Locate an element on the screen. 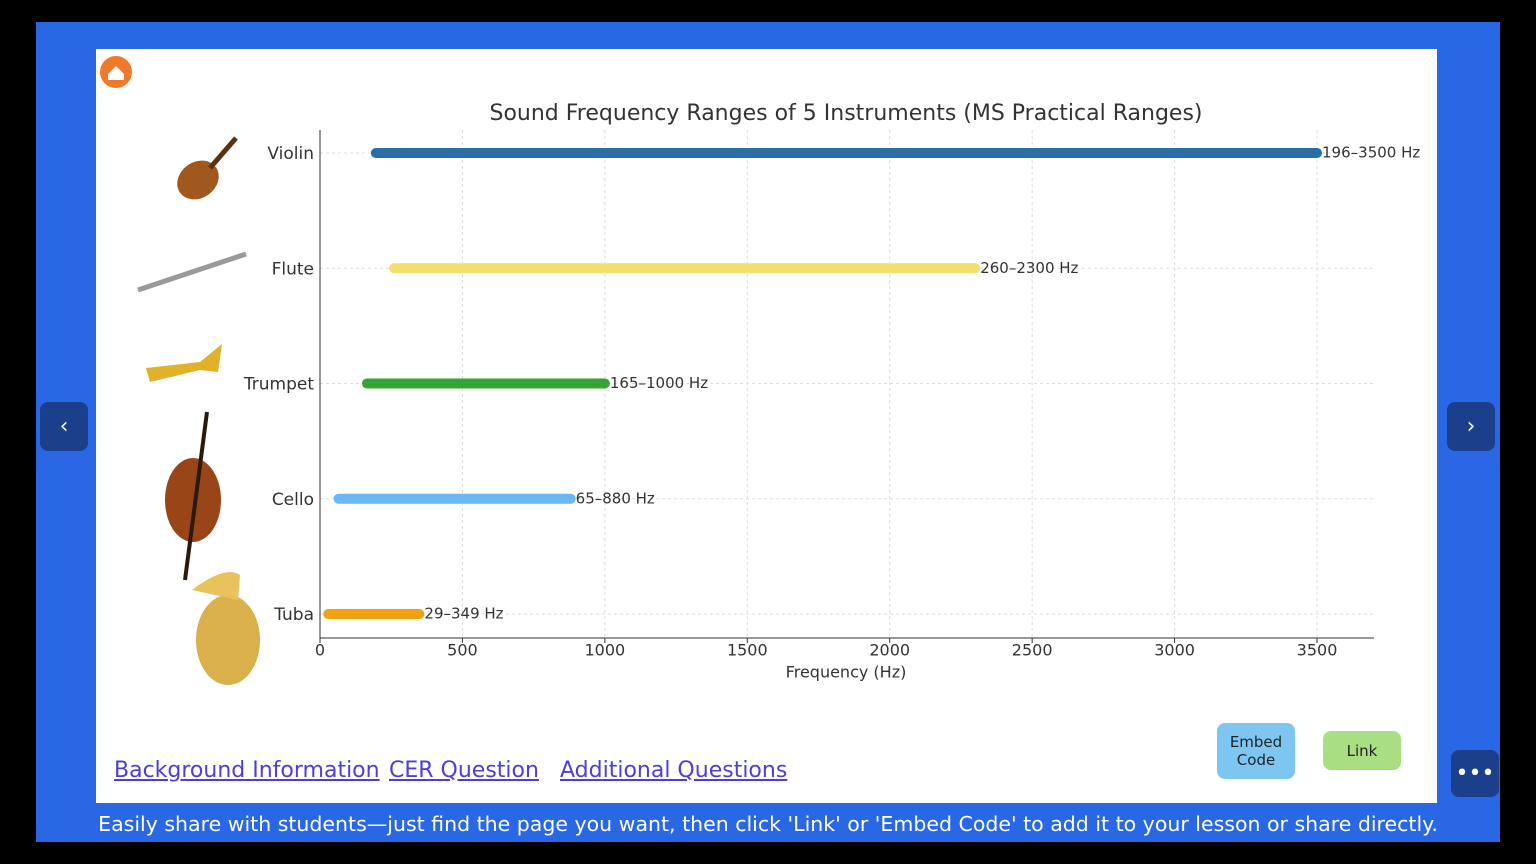 The width and height of the screenshot is (1536, 864). link: Background Information is located at coordinates (247, 770).